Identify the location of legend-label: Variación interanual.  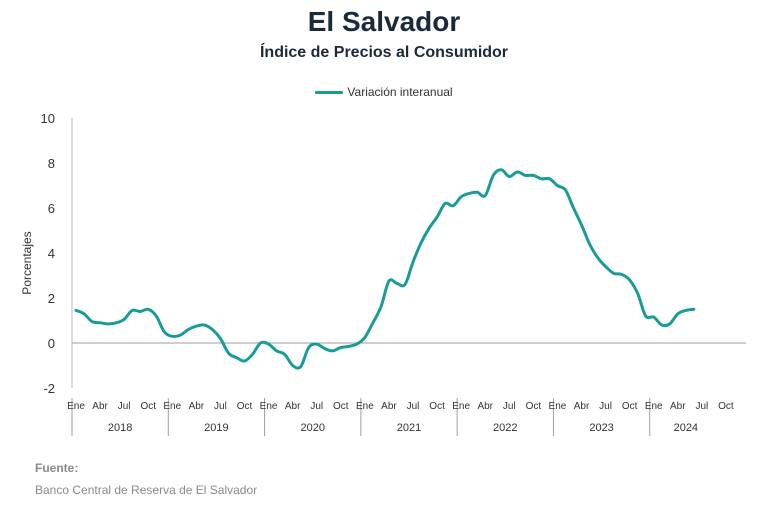
(400, 92).